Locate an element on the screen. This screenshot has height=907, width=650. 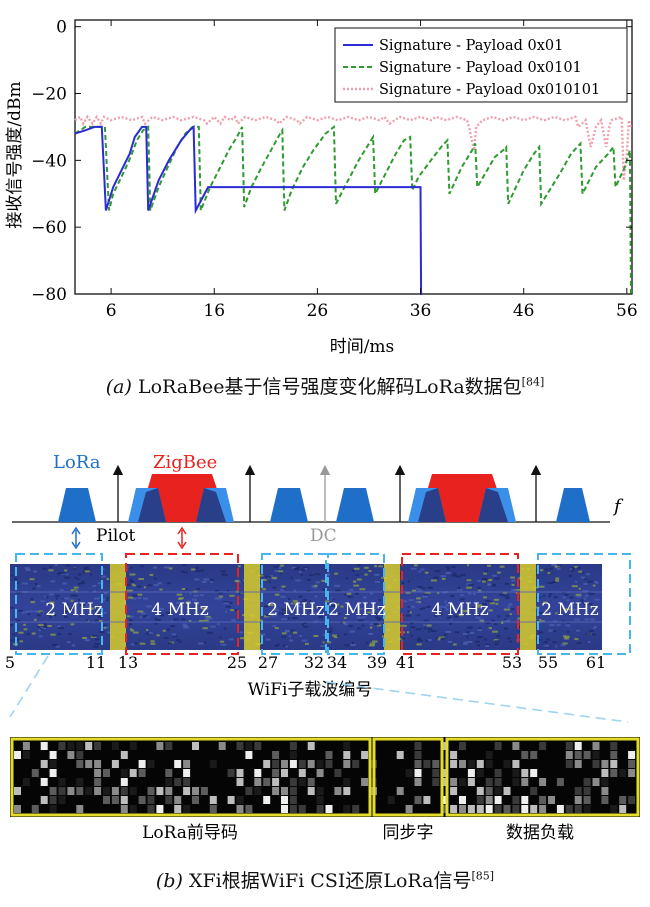
frequency-label: f is located at coordinates (618, 506).